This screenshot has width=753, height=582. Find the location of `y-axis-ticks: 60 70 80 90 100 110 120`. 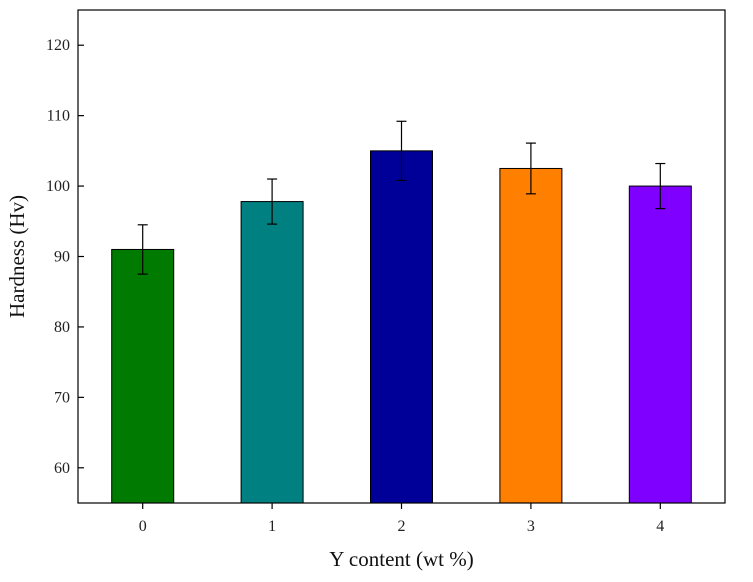

y-axis-ticks: 60 70 80 90 100 110 120 is located at coordinates (65, 257).